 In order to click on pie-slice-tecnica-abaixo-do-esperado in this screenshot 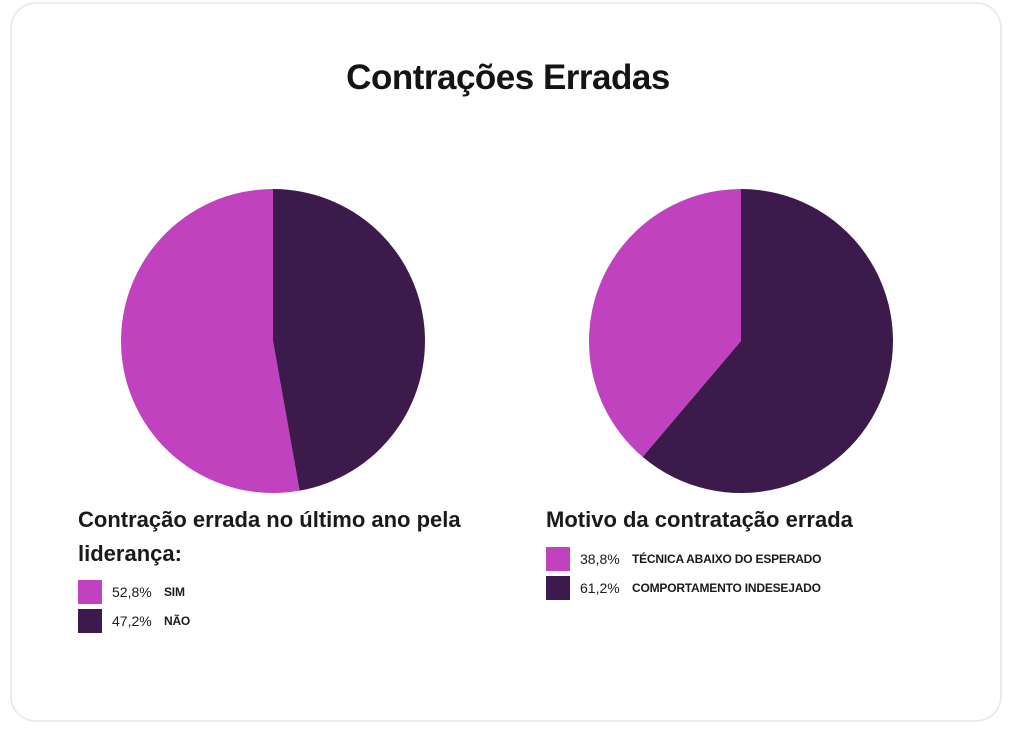, I will do `click(665, 323)`.